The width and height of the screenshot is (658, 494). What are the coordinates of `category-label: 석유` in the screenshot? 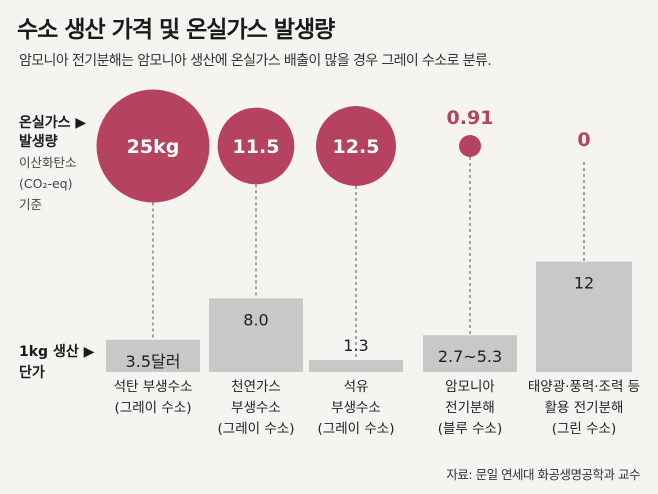 It's located at (356, 387).